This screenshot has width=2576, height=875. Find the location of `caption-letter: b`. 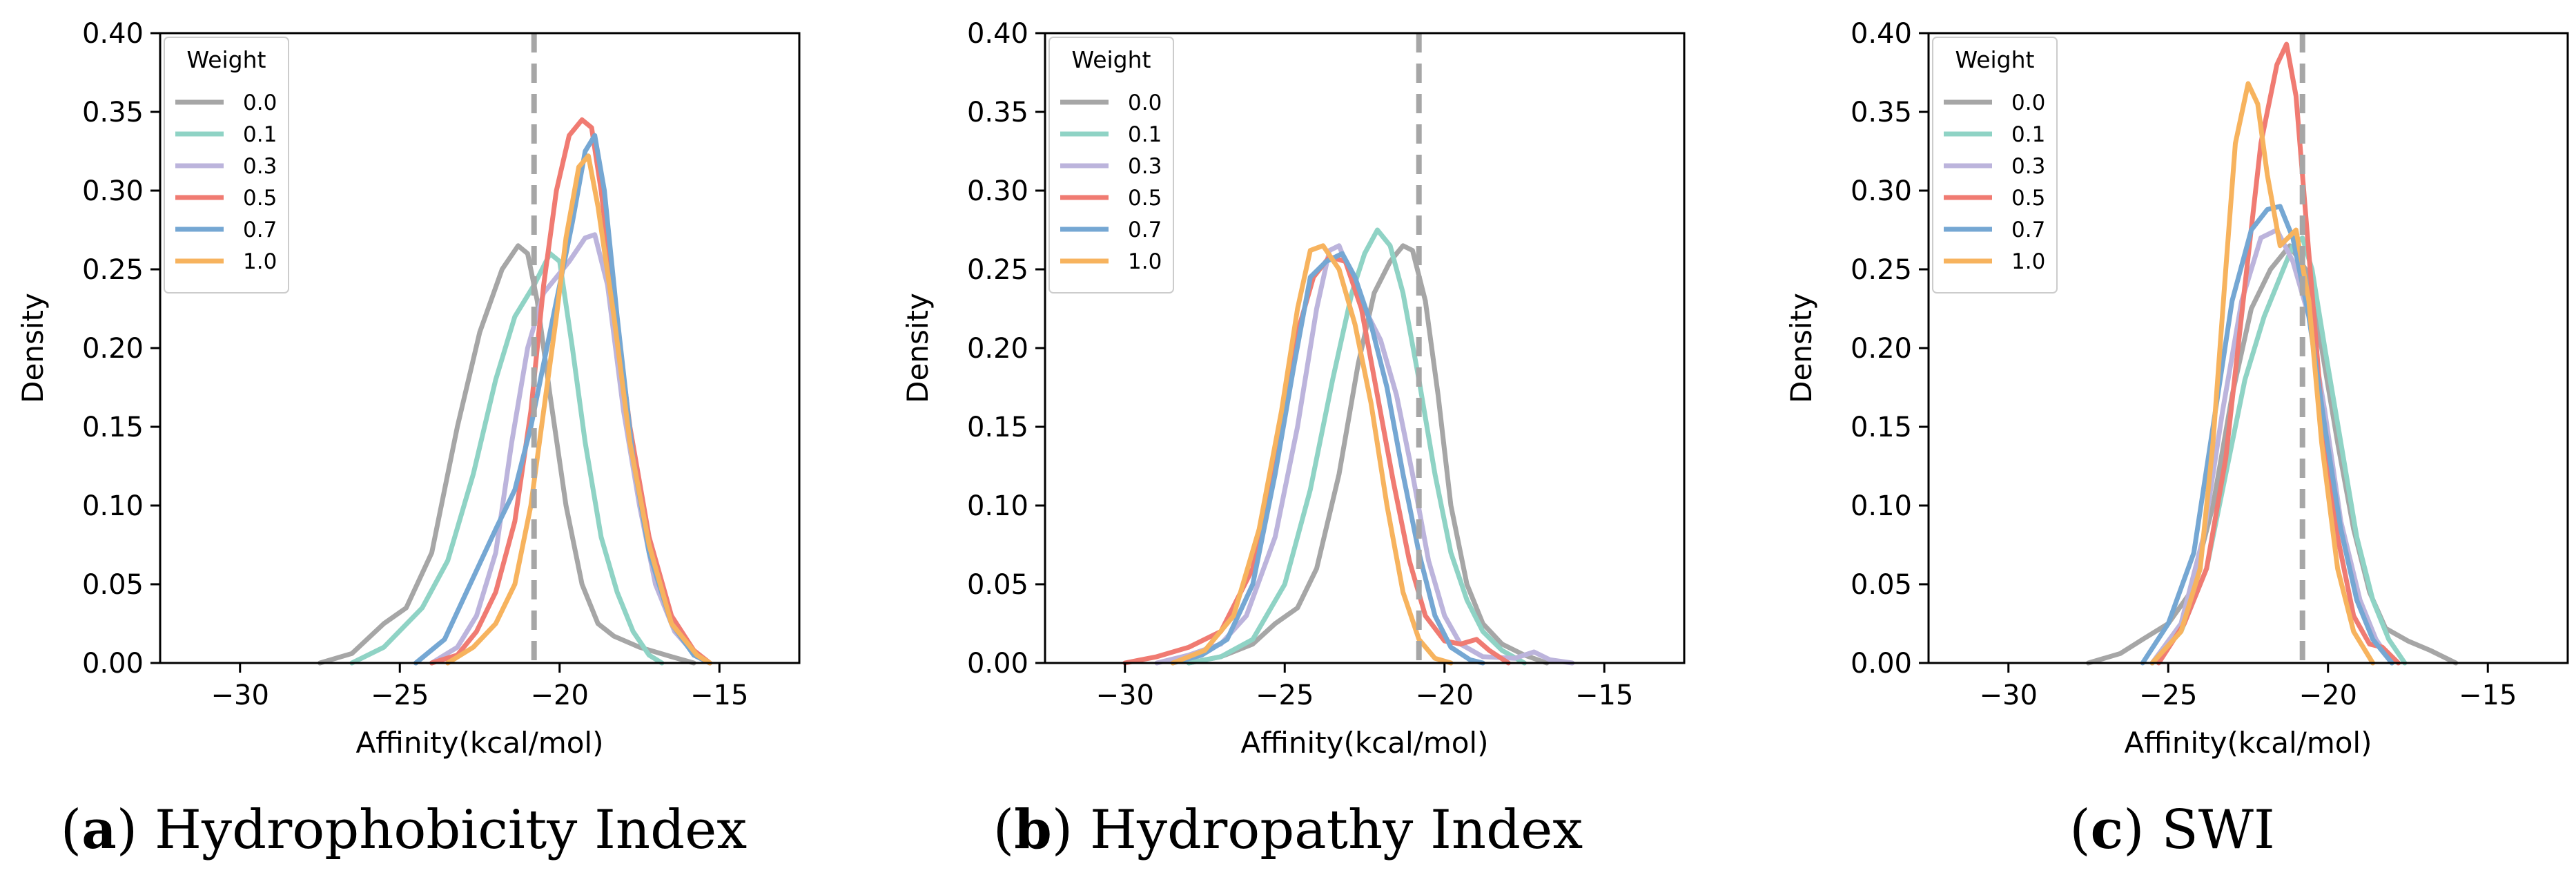

caption-letter: b is located at coordinates (1033, 829).